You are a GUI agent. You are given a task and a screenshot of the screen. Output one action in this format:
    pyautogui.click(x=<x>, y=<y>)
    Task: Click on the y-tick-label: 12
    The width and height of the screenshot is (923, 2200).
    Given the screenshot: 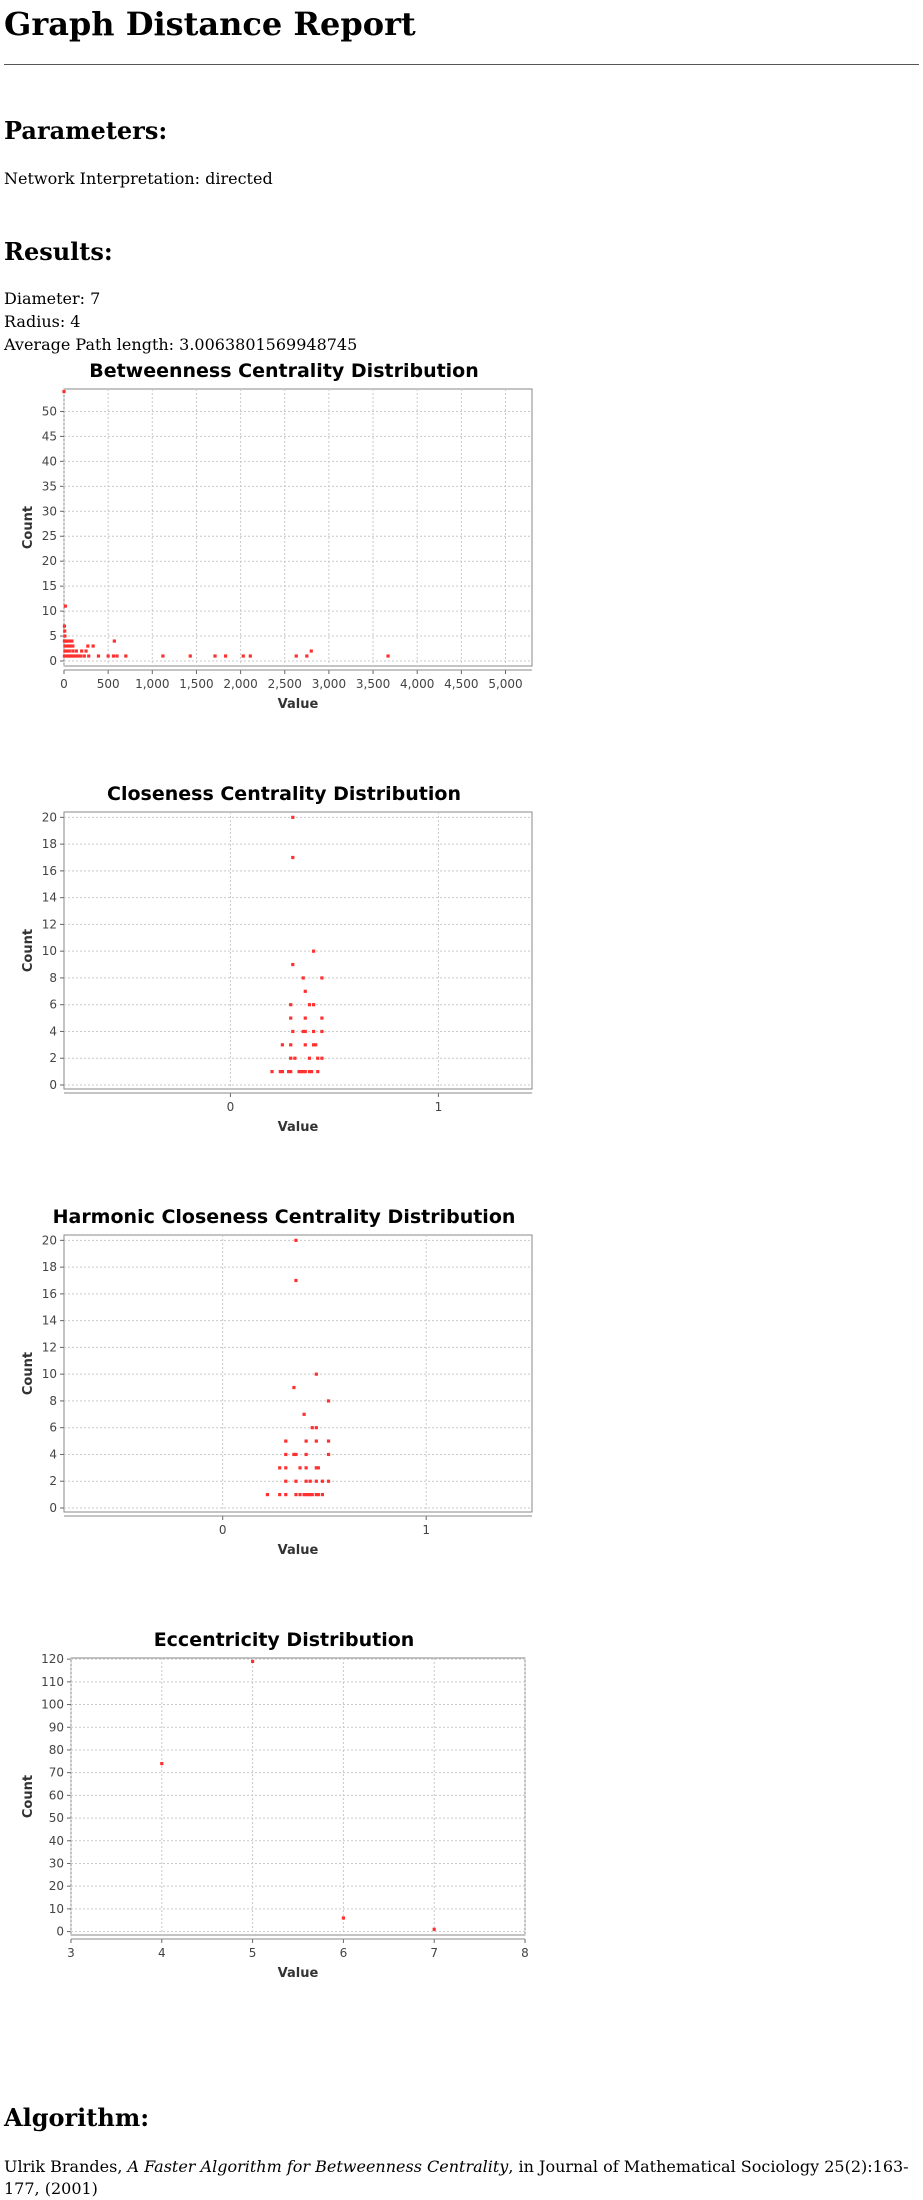 What is the action you would take?
    pyautogui.click(x=49, y=1347)
    